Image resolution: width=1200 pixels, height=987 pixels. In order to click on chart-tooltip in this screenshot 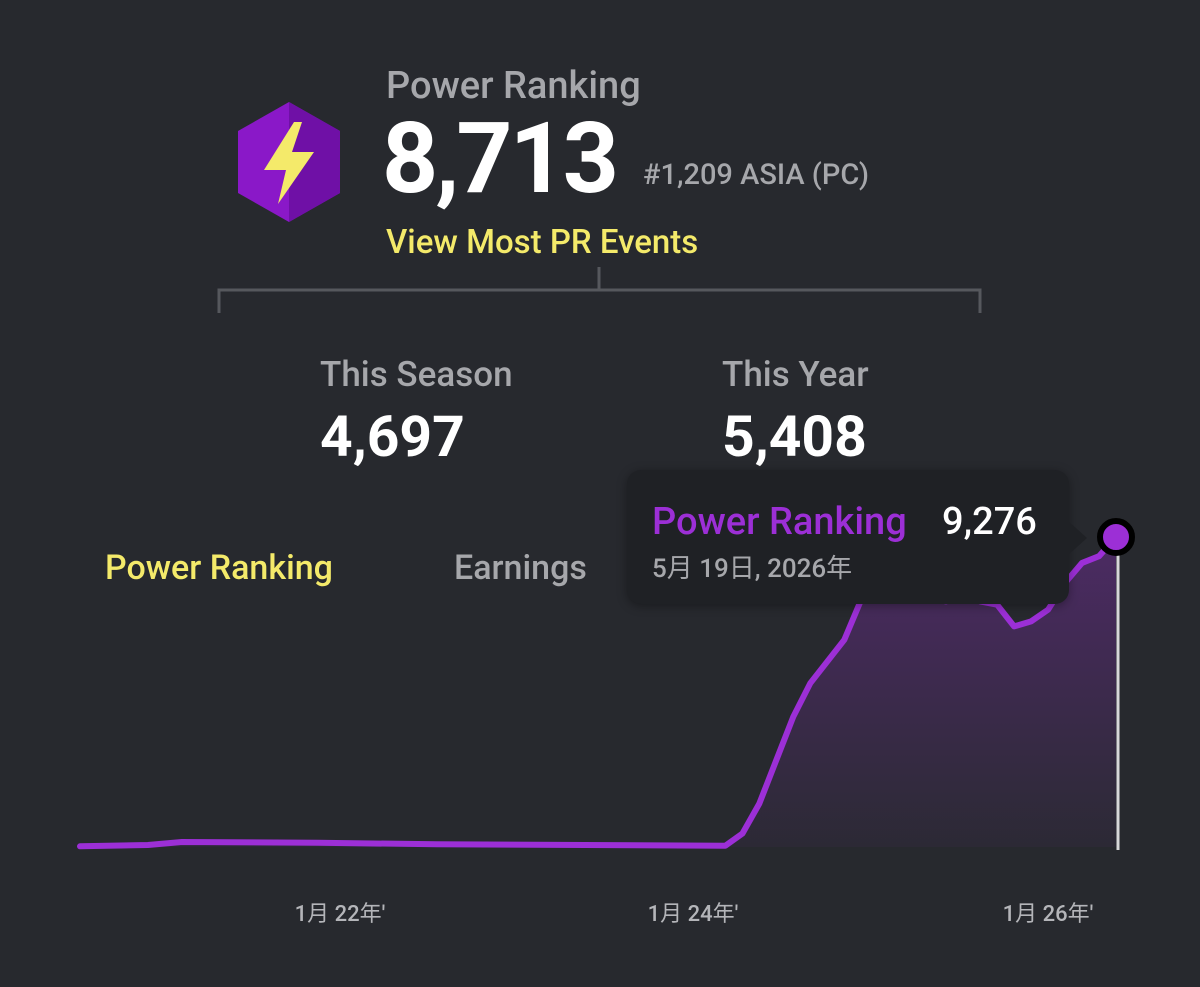, I will do `click(848, 537)`.